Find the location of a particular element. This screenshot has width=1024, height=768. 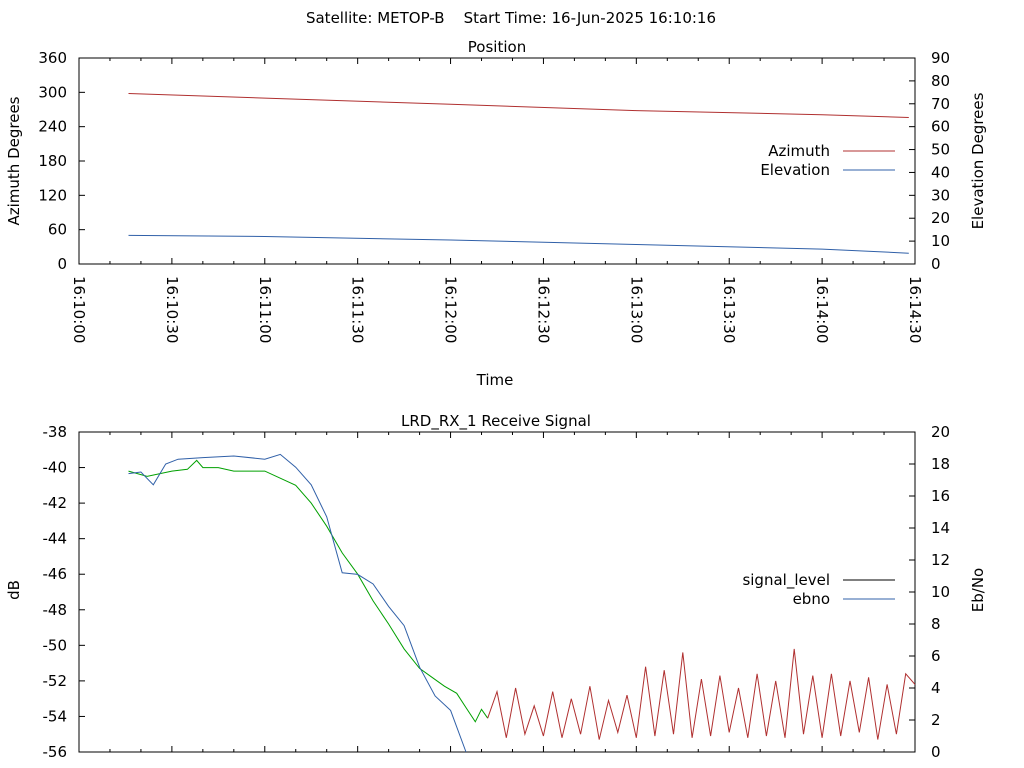

position-y-axis-label: Azimuth Degrees is located at coordinates (14, 160).